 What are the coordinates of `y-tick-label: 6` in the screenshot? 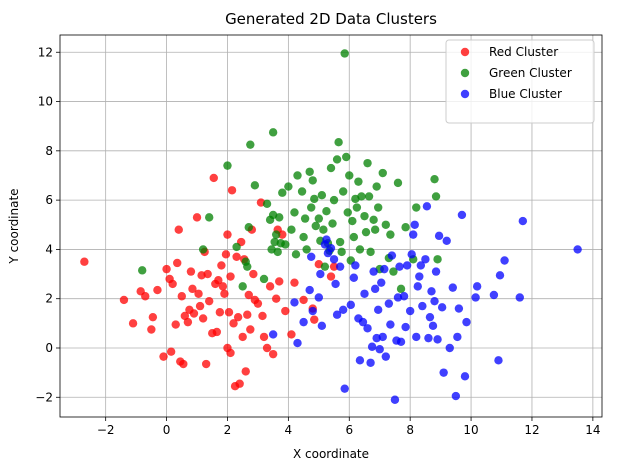 It's located at (49, 200).